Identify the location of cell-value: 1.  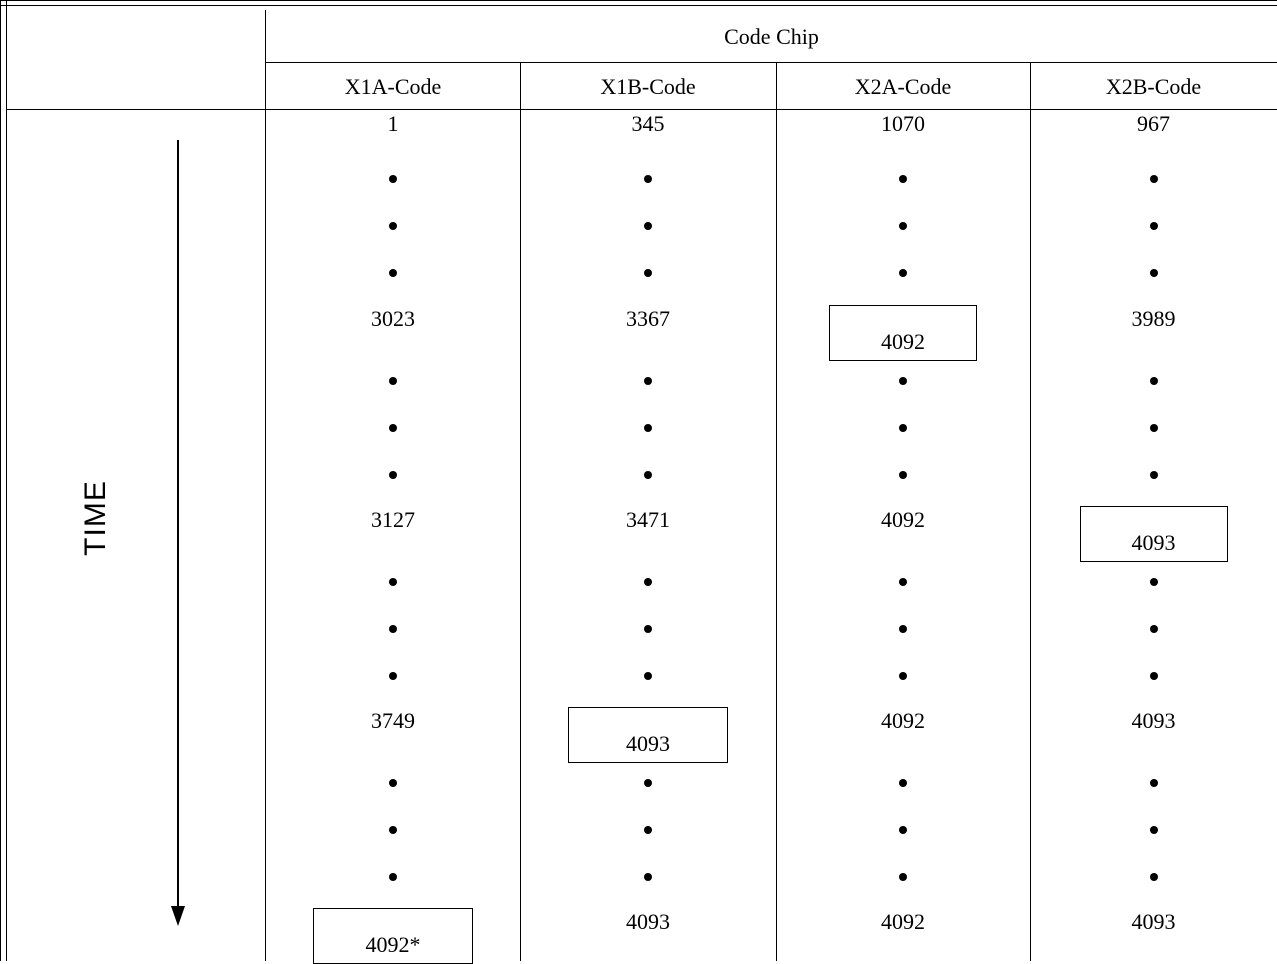
(393, 123).